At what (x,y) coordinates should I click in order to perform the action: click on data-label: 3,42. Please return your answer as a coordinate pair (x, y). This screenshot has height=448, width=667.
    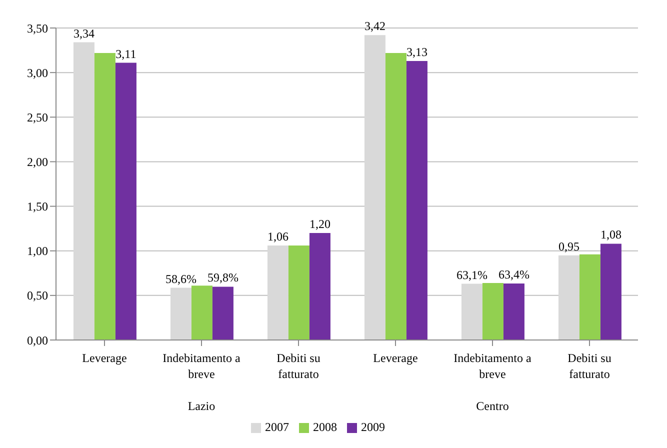
    Looking at the image, I should click on (375, 26).